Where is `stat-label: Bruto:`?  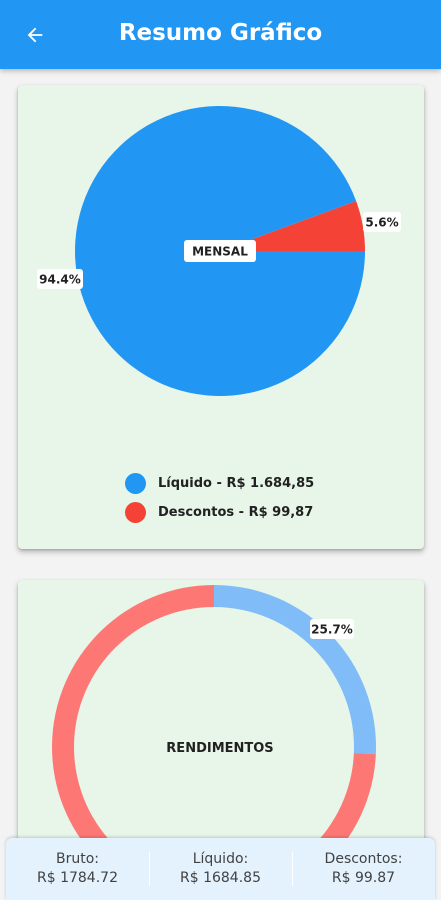 stat-label: Bruto: is located at coordinates (77, 859).